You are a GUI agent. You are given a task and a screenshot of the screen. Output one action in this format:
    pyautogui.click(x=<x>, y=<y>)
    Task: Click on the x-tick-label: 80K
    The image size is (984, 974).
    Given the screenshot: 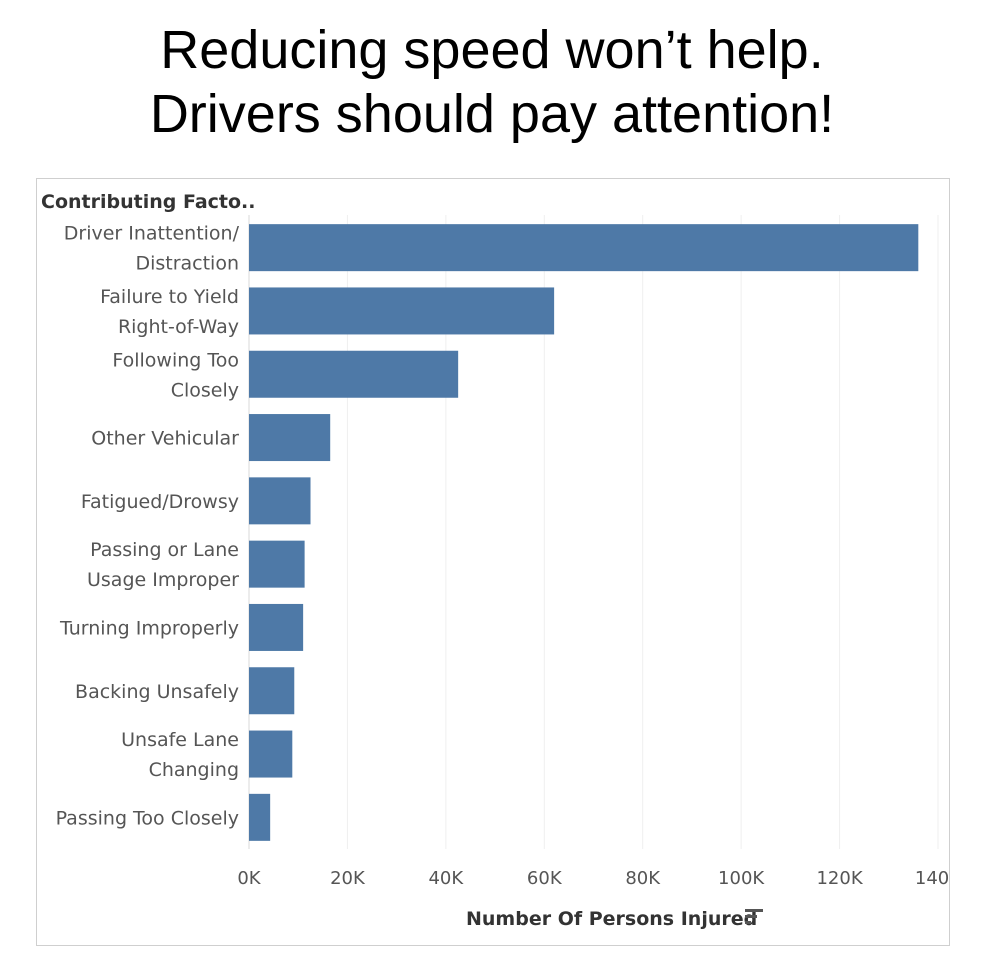 What is the action you would take?
    pyautogui.click(x=643, y=878)
    